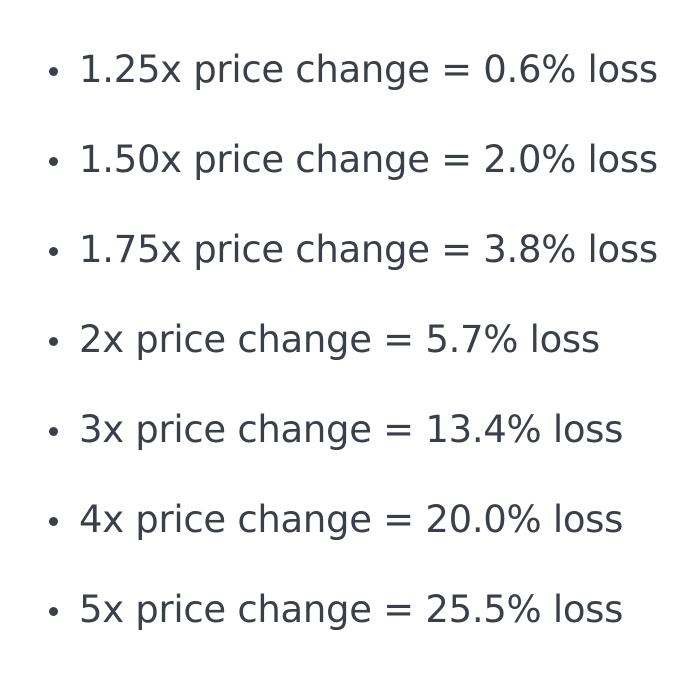  I want to click on list-item: 4x price change = 20.0% loss, so click(350, 526).